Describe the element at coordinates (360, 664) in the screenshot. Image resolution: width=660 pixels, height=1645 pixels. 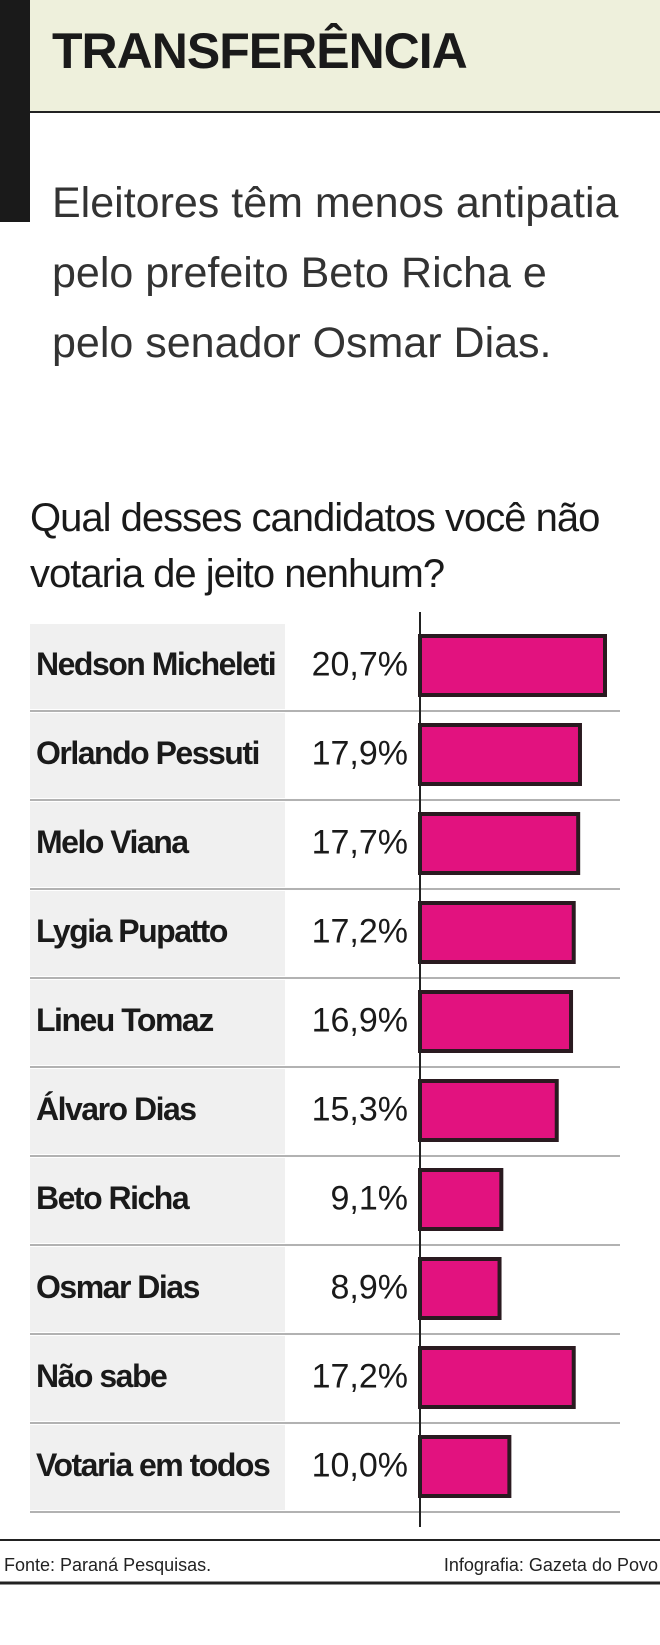
I see `value-label: 20,7%` at that location.